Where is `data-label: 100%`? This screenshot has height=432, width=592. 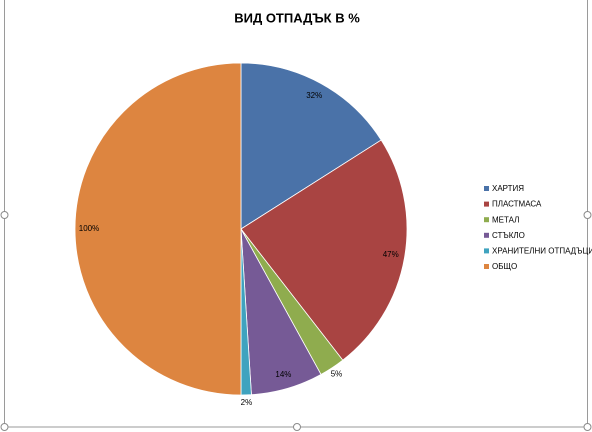
data-label: 100% is located at coordinates (89, 228).